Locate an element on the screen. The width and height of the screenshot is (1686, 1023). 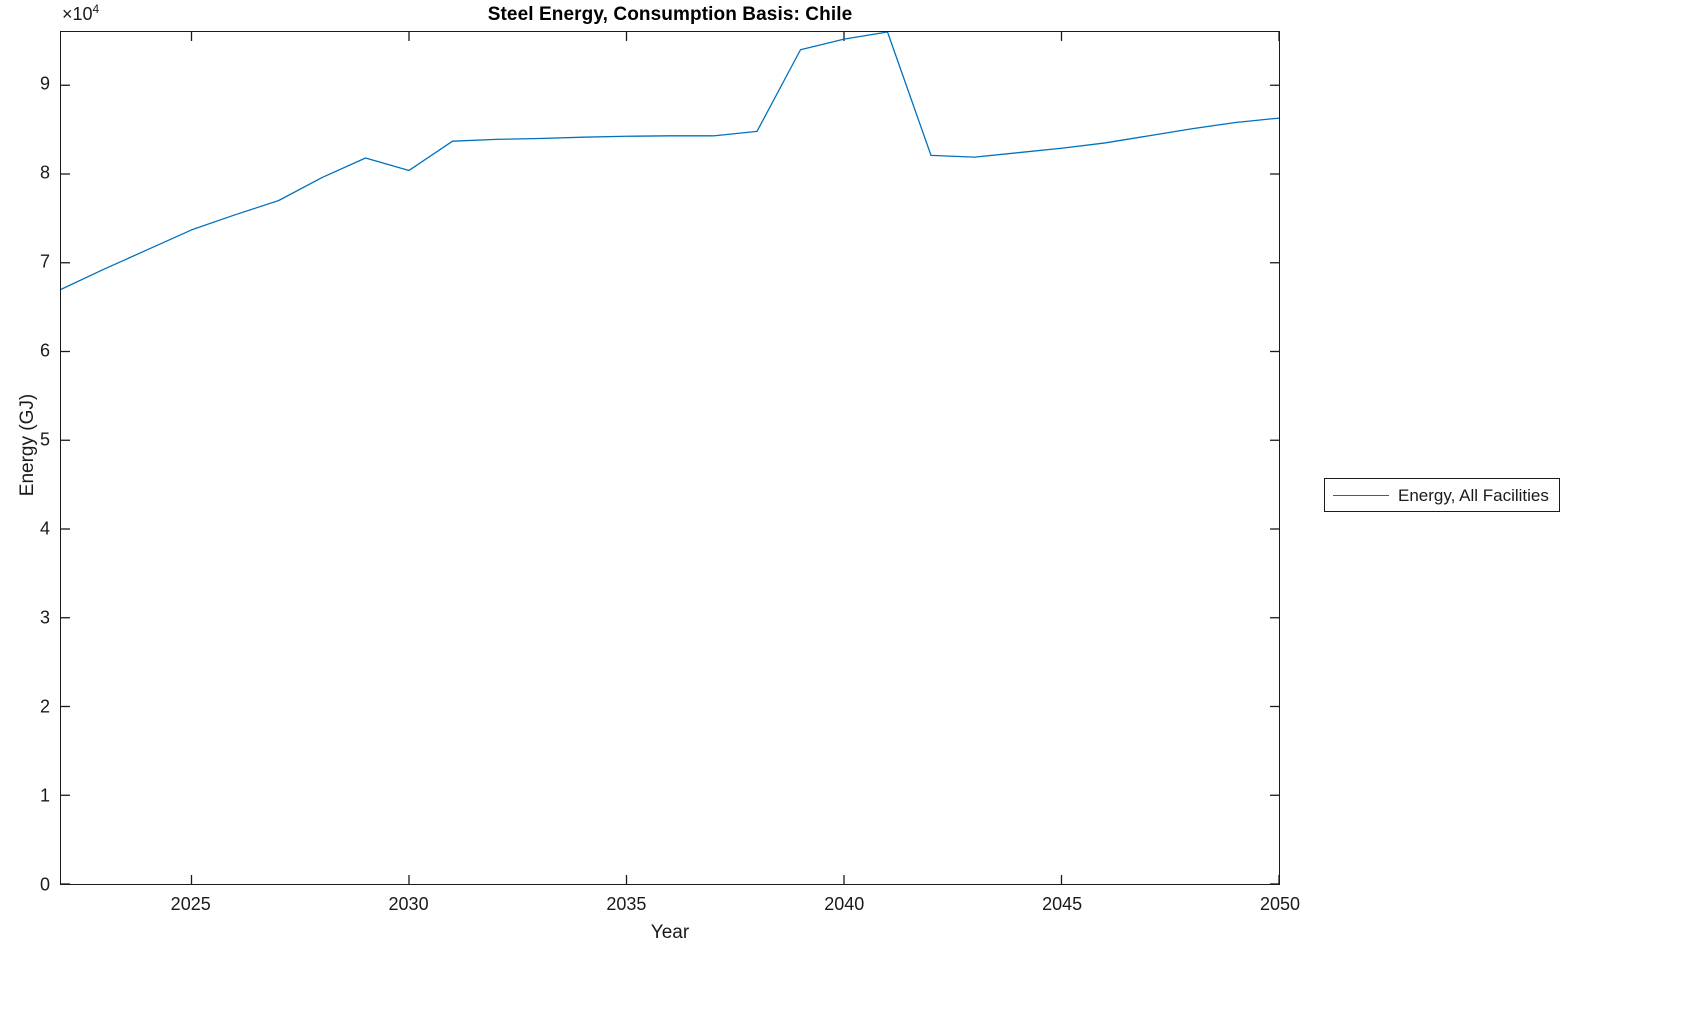
legend-line-swatch is located at coordinates (1361, 495).